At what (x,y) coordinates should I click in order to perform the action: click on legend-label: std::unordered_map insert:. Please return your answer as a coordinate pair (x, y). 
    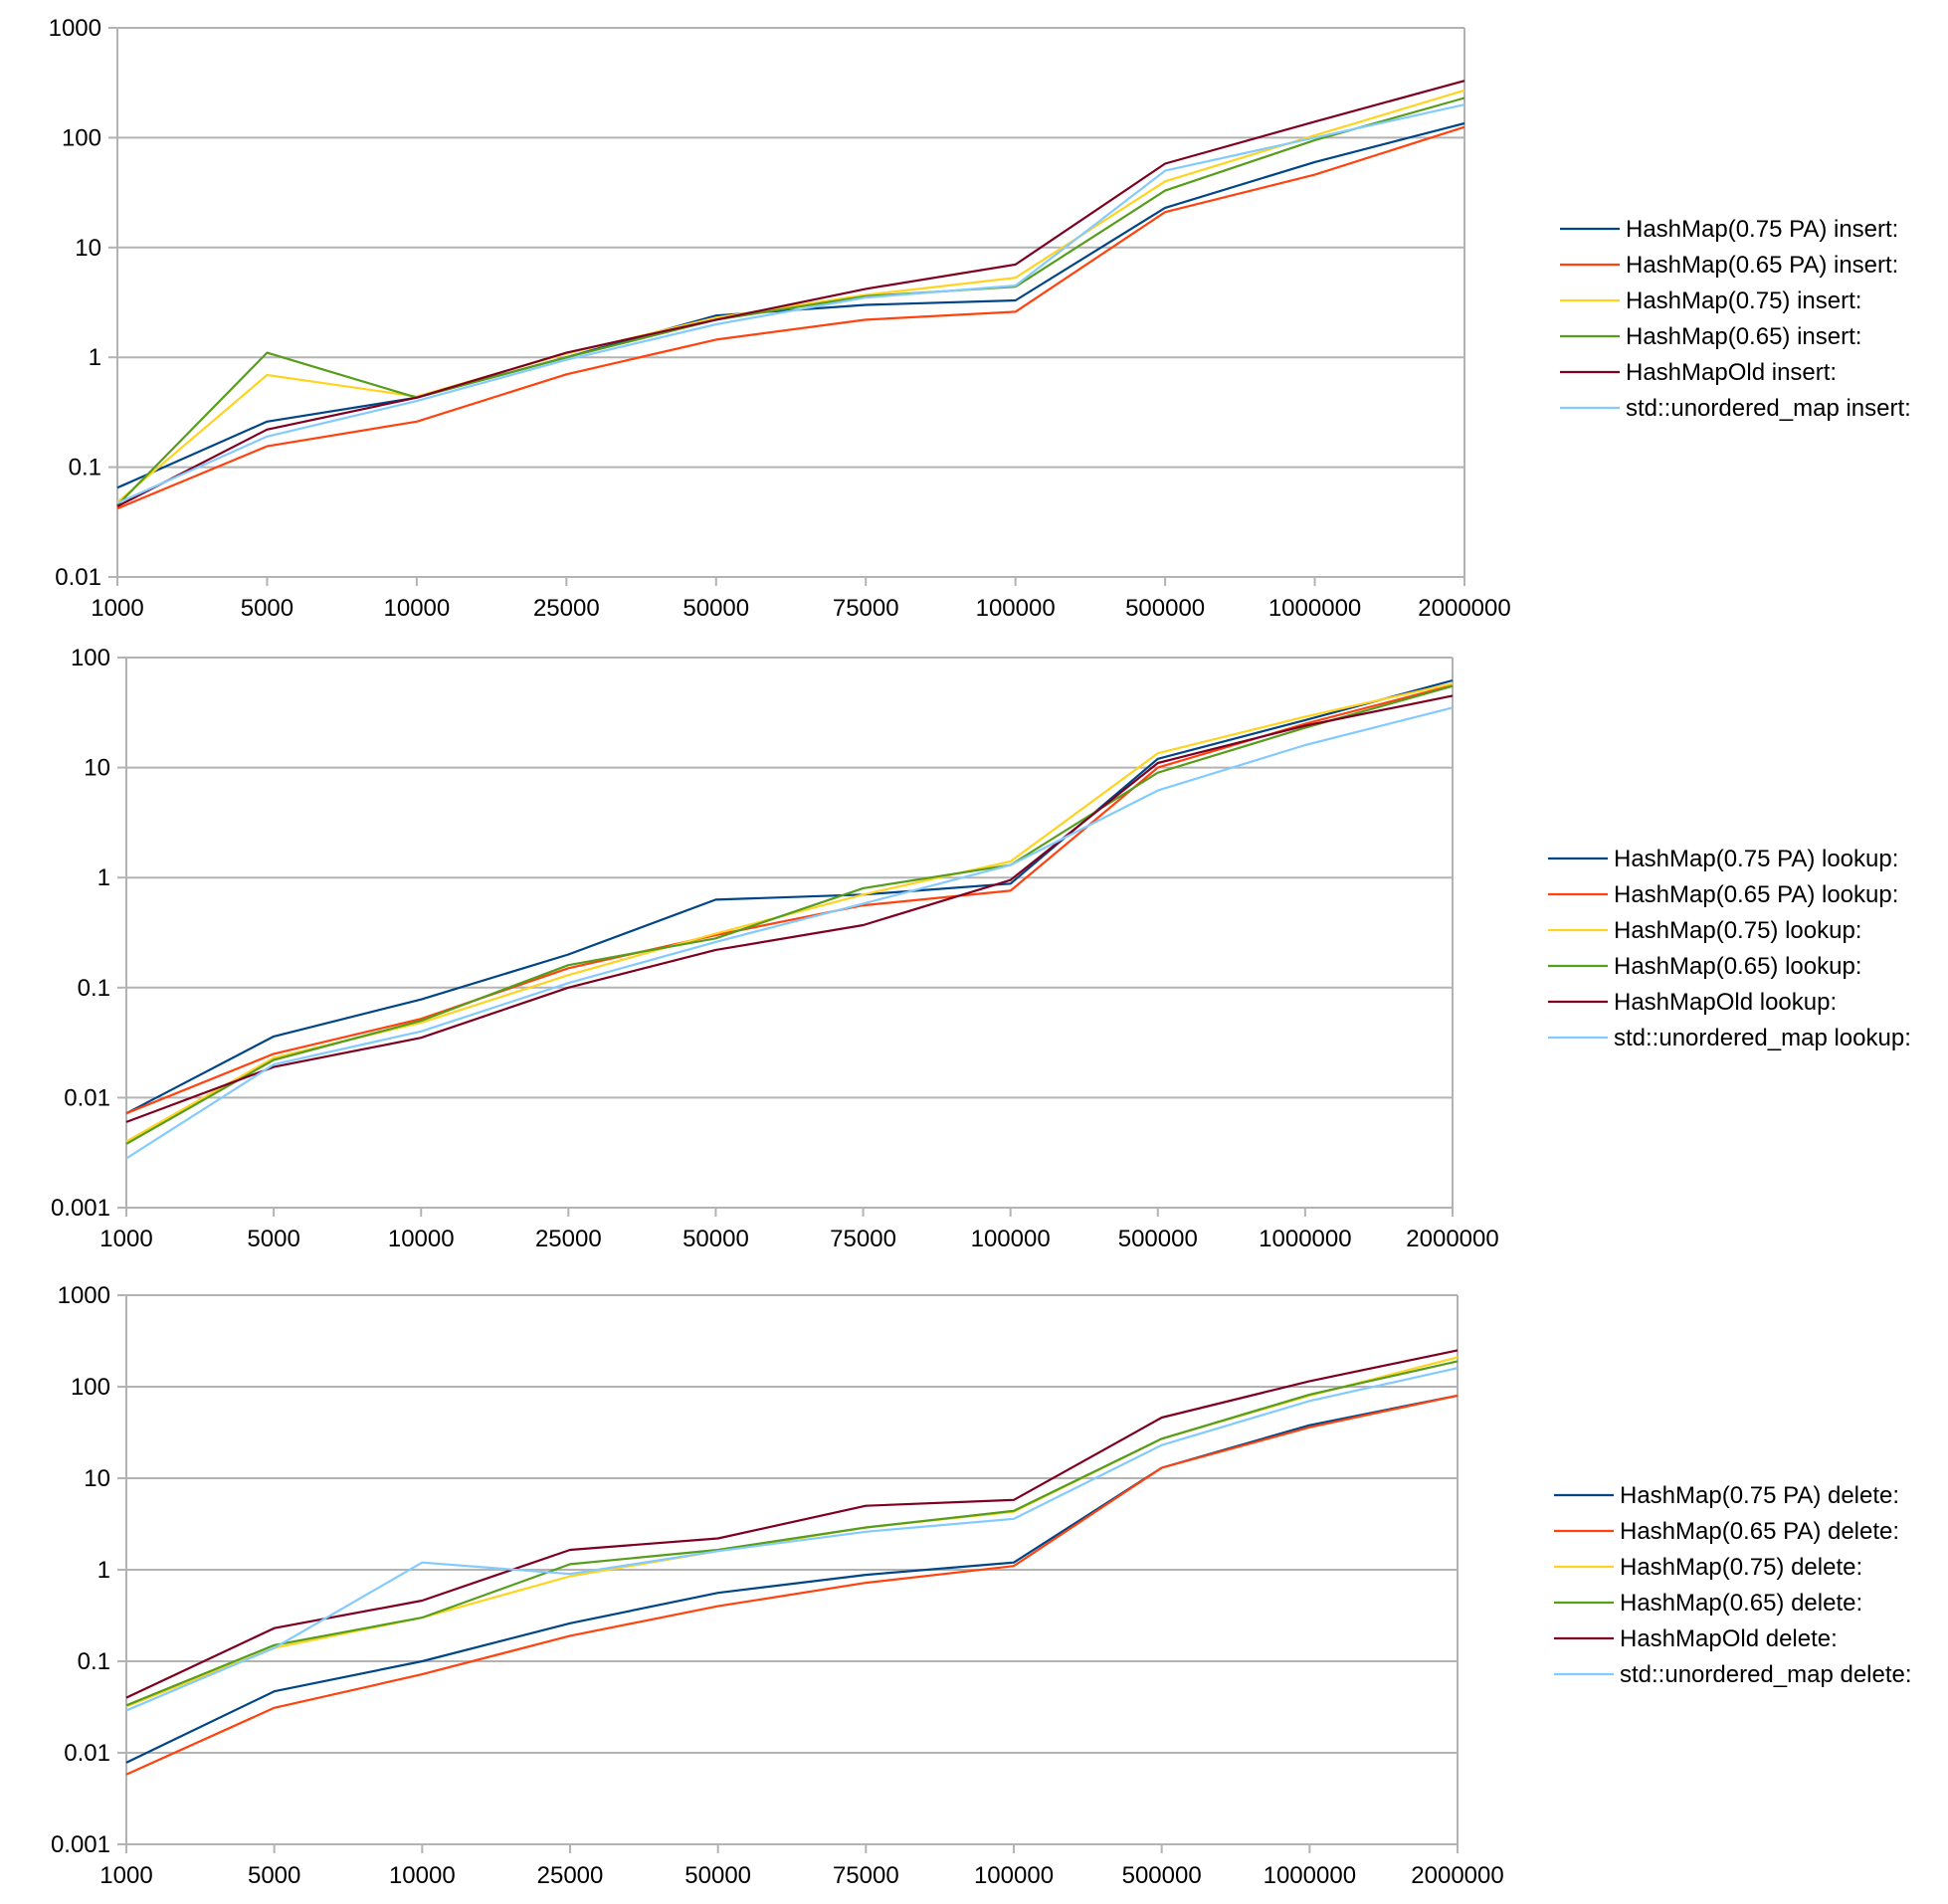
    Looking at the image, I should click on (1768, 408).